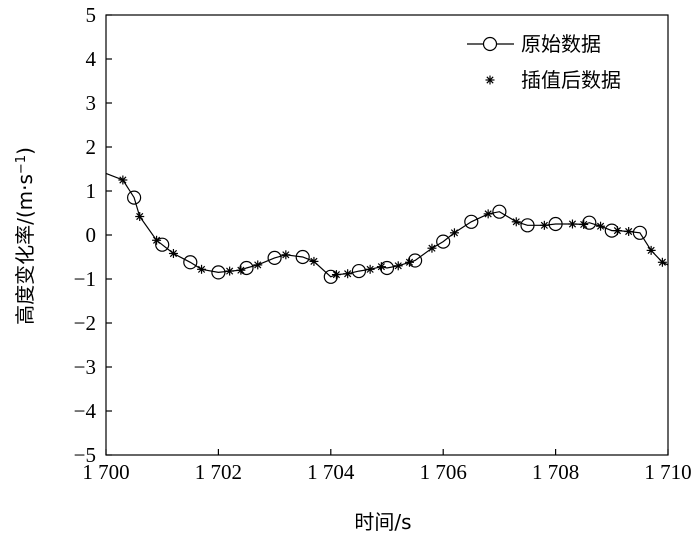 This screenshot has width=700, height=538. I want to click on y-axis: 5 4 3 2 1 0 −1 −2 −3 −4 −5, so click(93, 235).